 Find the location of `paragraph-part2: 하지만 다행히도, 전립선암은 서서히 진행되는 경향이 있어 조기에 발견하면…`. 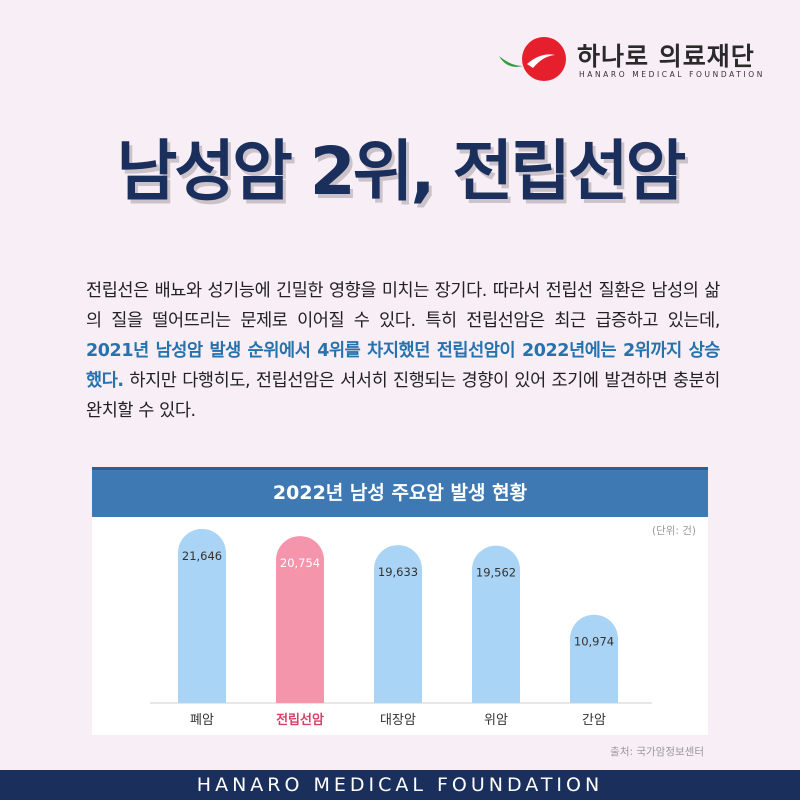

paragraph-part2: 하지만 다행히도, 전립선암은 서서히 진행되는 경향이 있어 조기에 발견하면… is located at coordinates (403, 396).